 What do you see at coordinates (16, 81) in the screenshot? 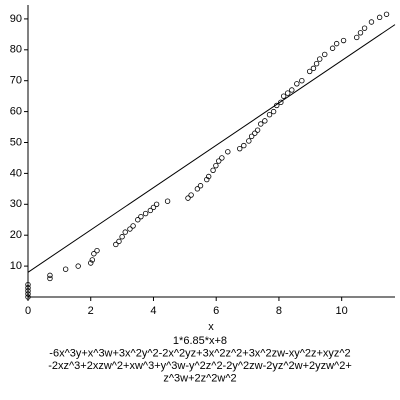
I see `y-tick-label: 70` at bounding box center [16, 81].